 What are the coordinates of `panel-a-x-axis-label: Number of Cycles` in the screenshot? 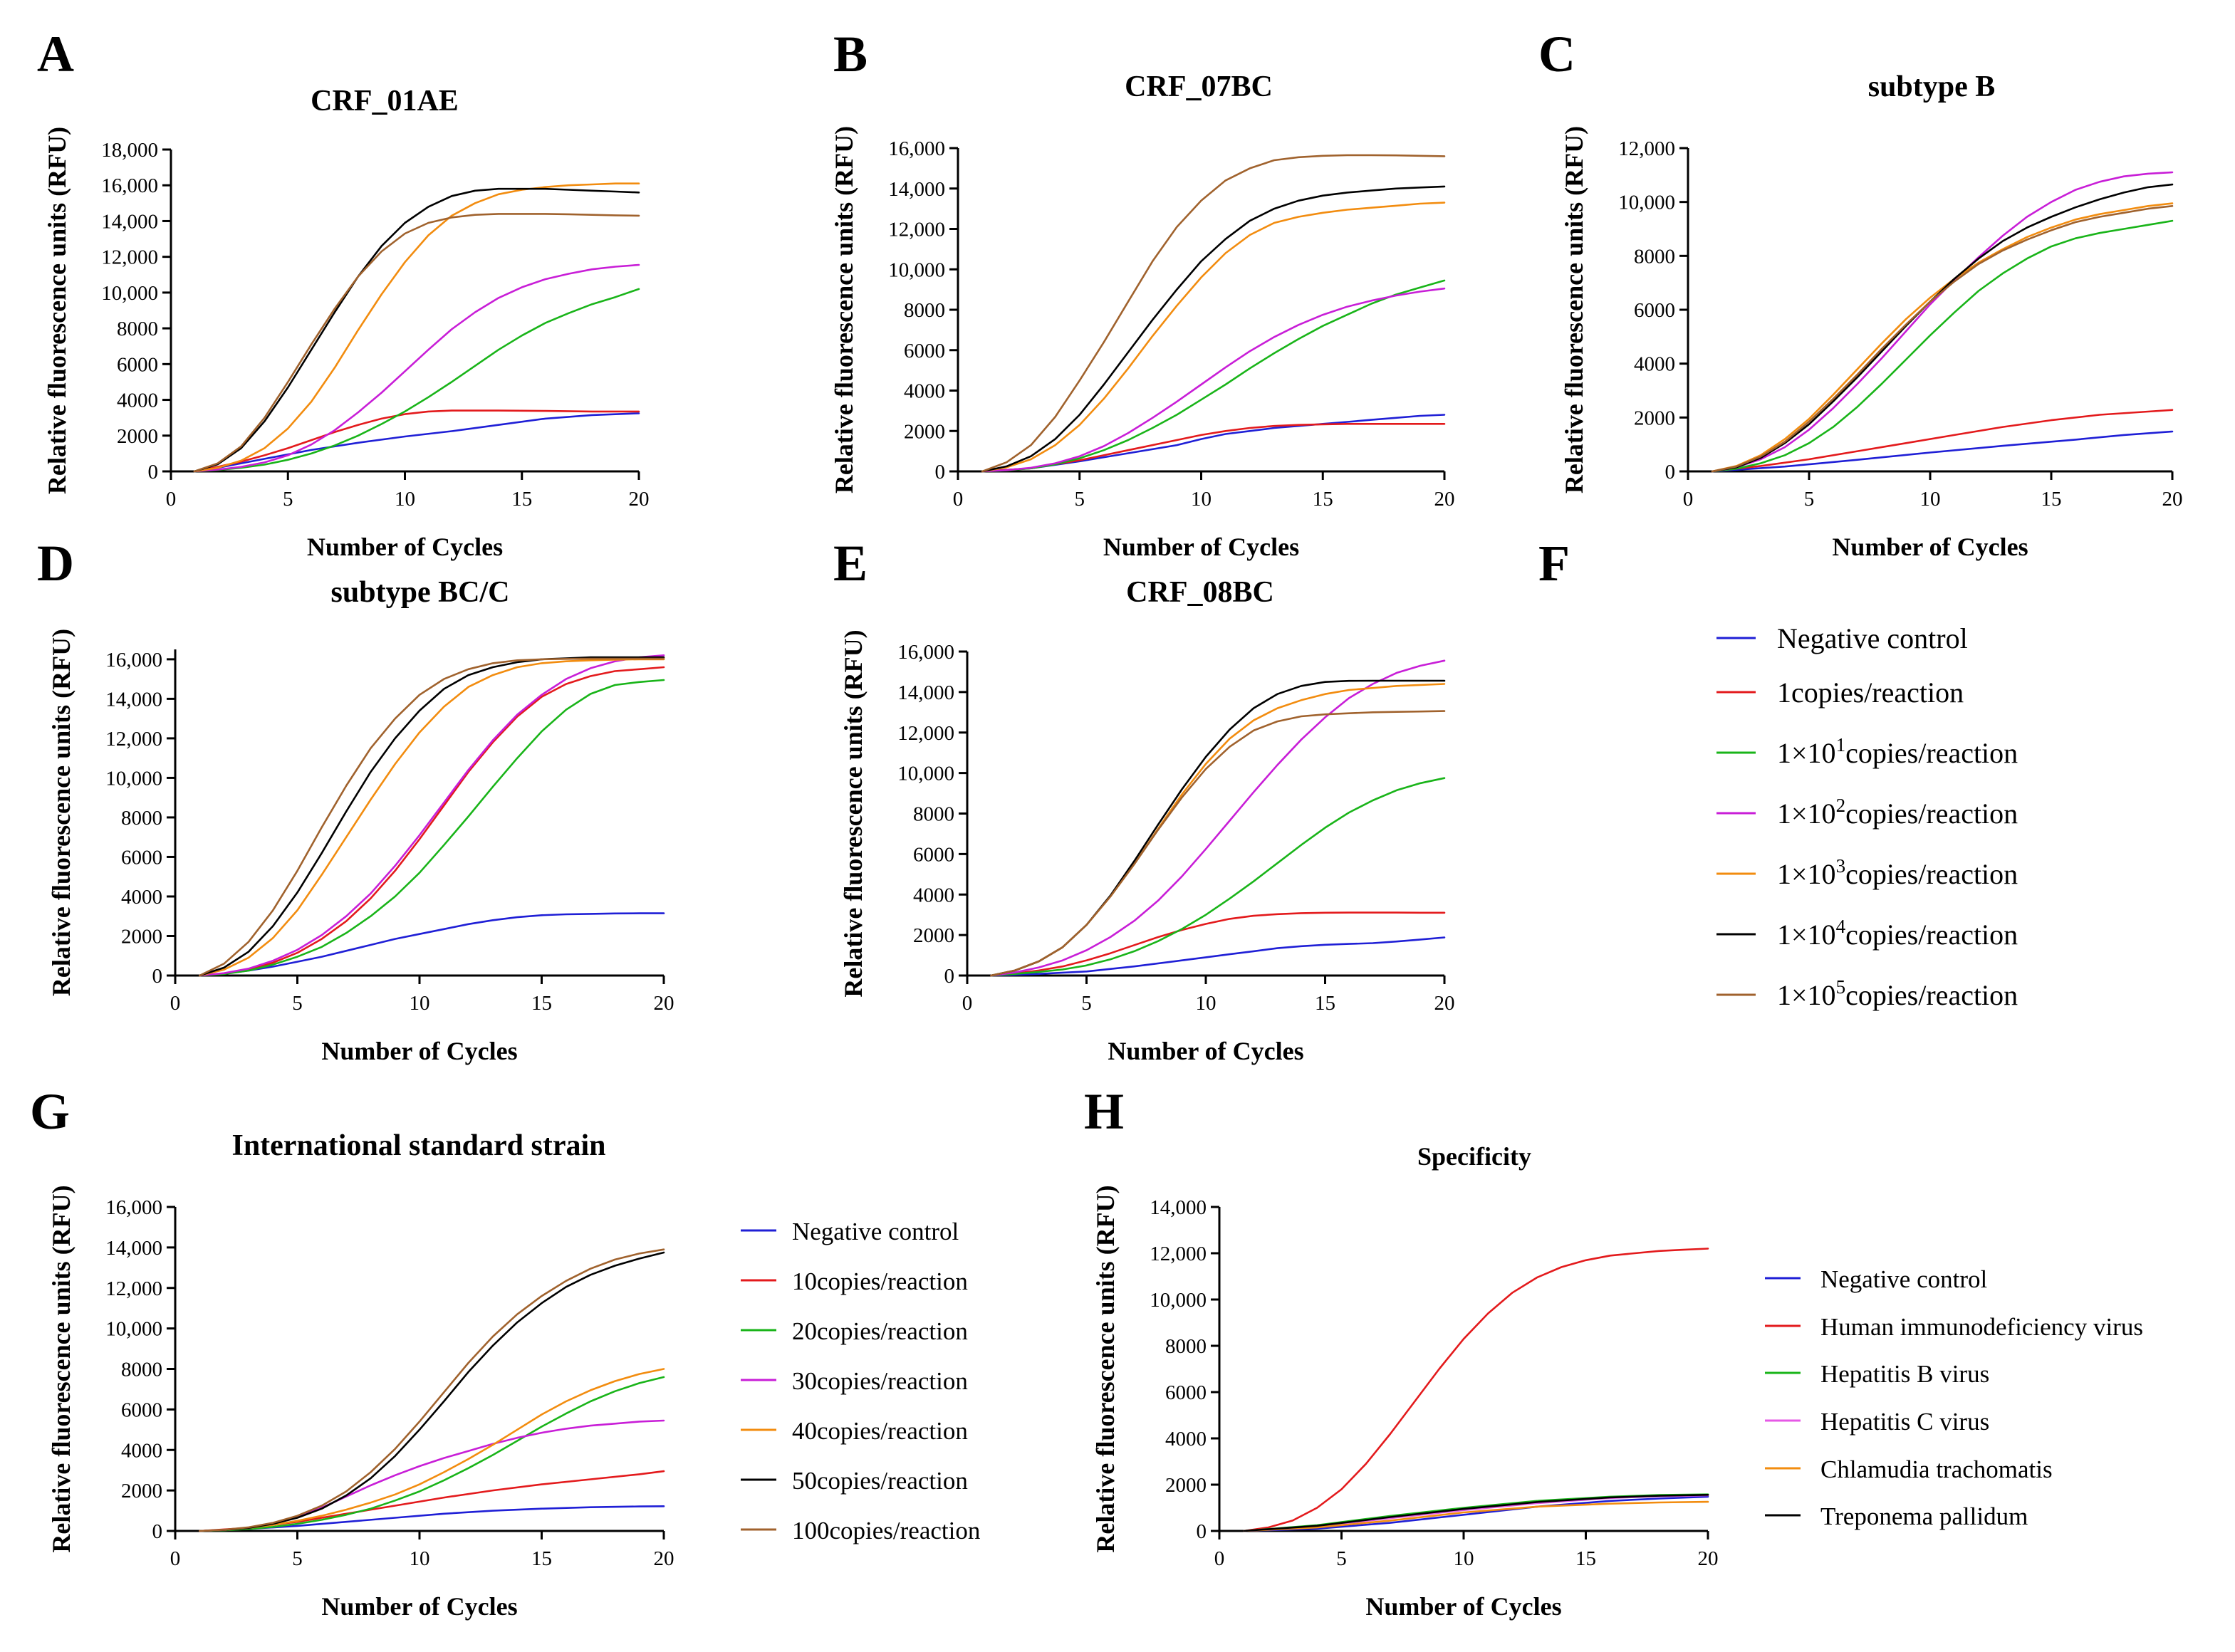 It's located at (405, 547).